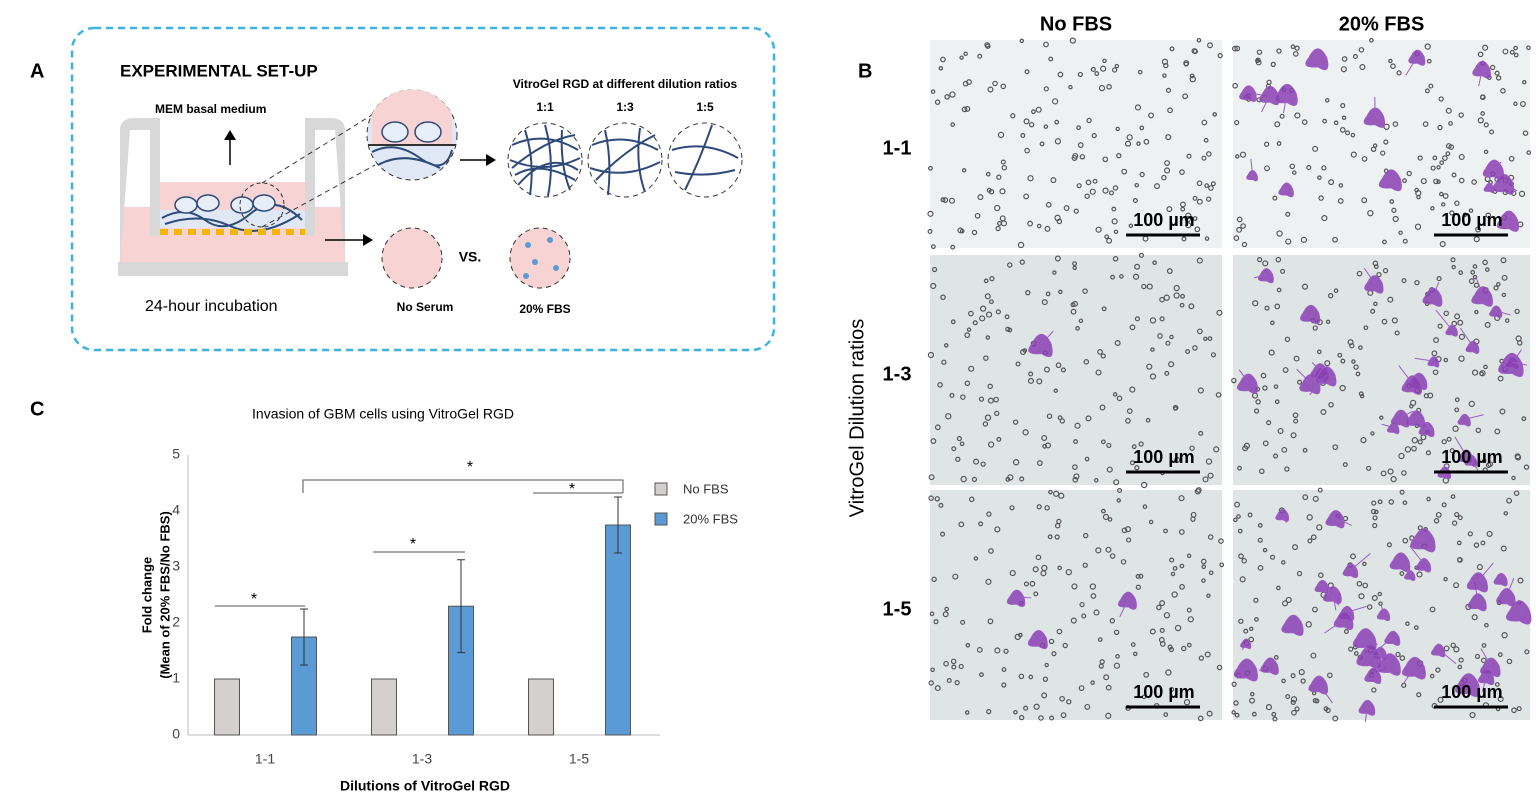 The image size is (1536, 807). Describe the element at coordinates (540, 258) in the screenshot. I see `fbs-circle` at that location.